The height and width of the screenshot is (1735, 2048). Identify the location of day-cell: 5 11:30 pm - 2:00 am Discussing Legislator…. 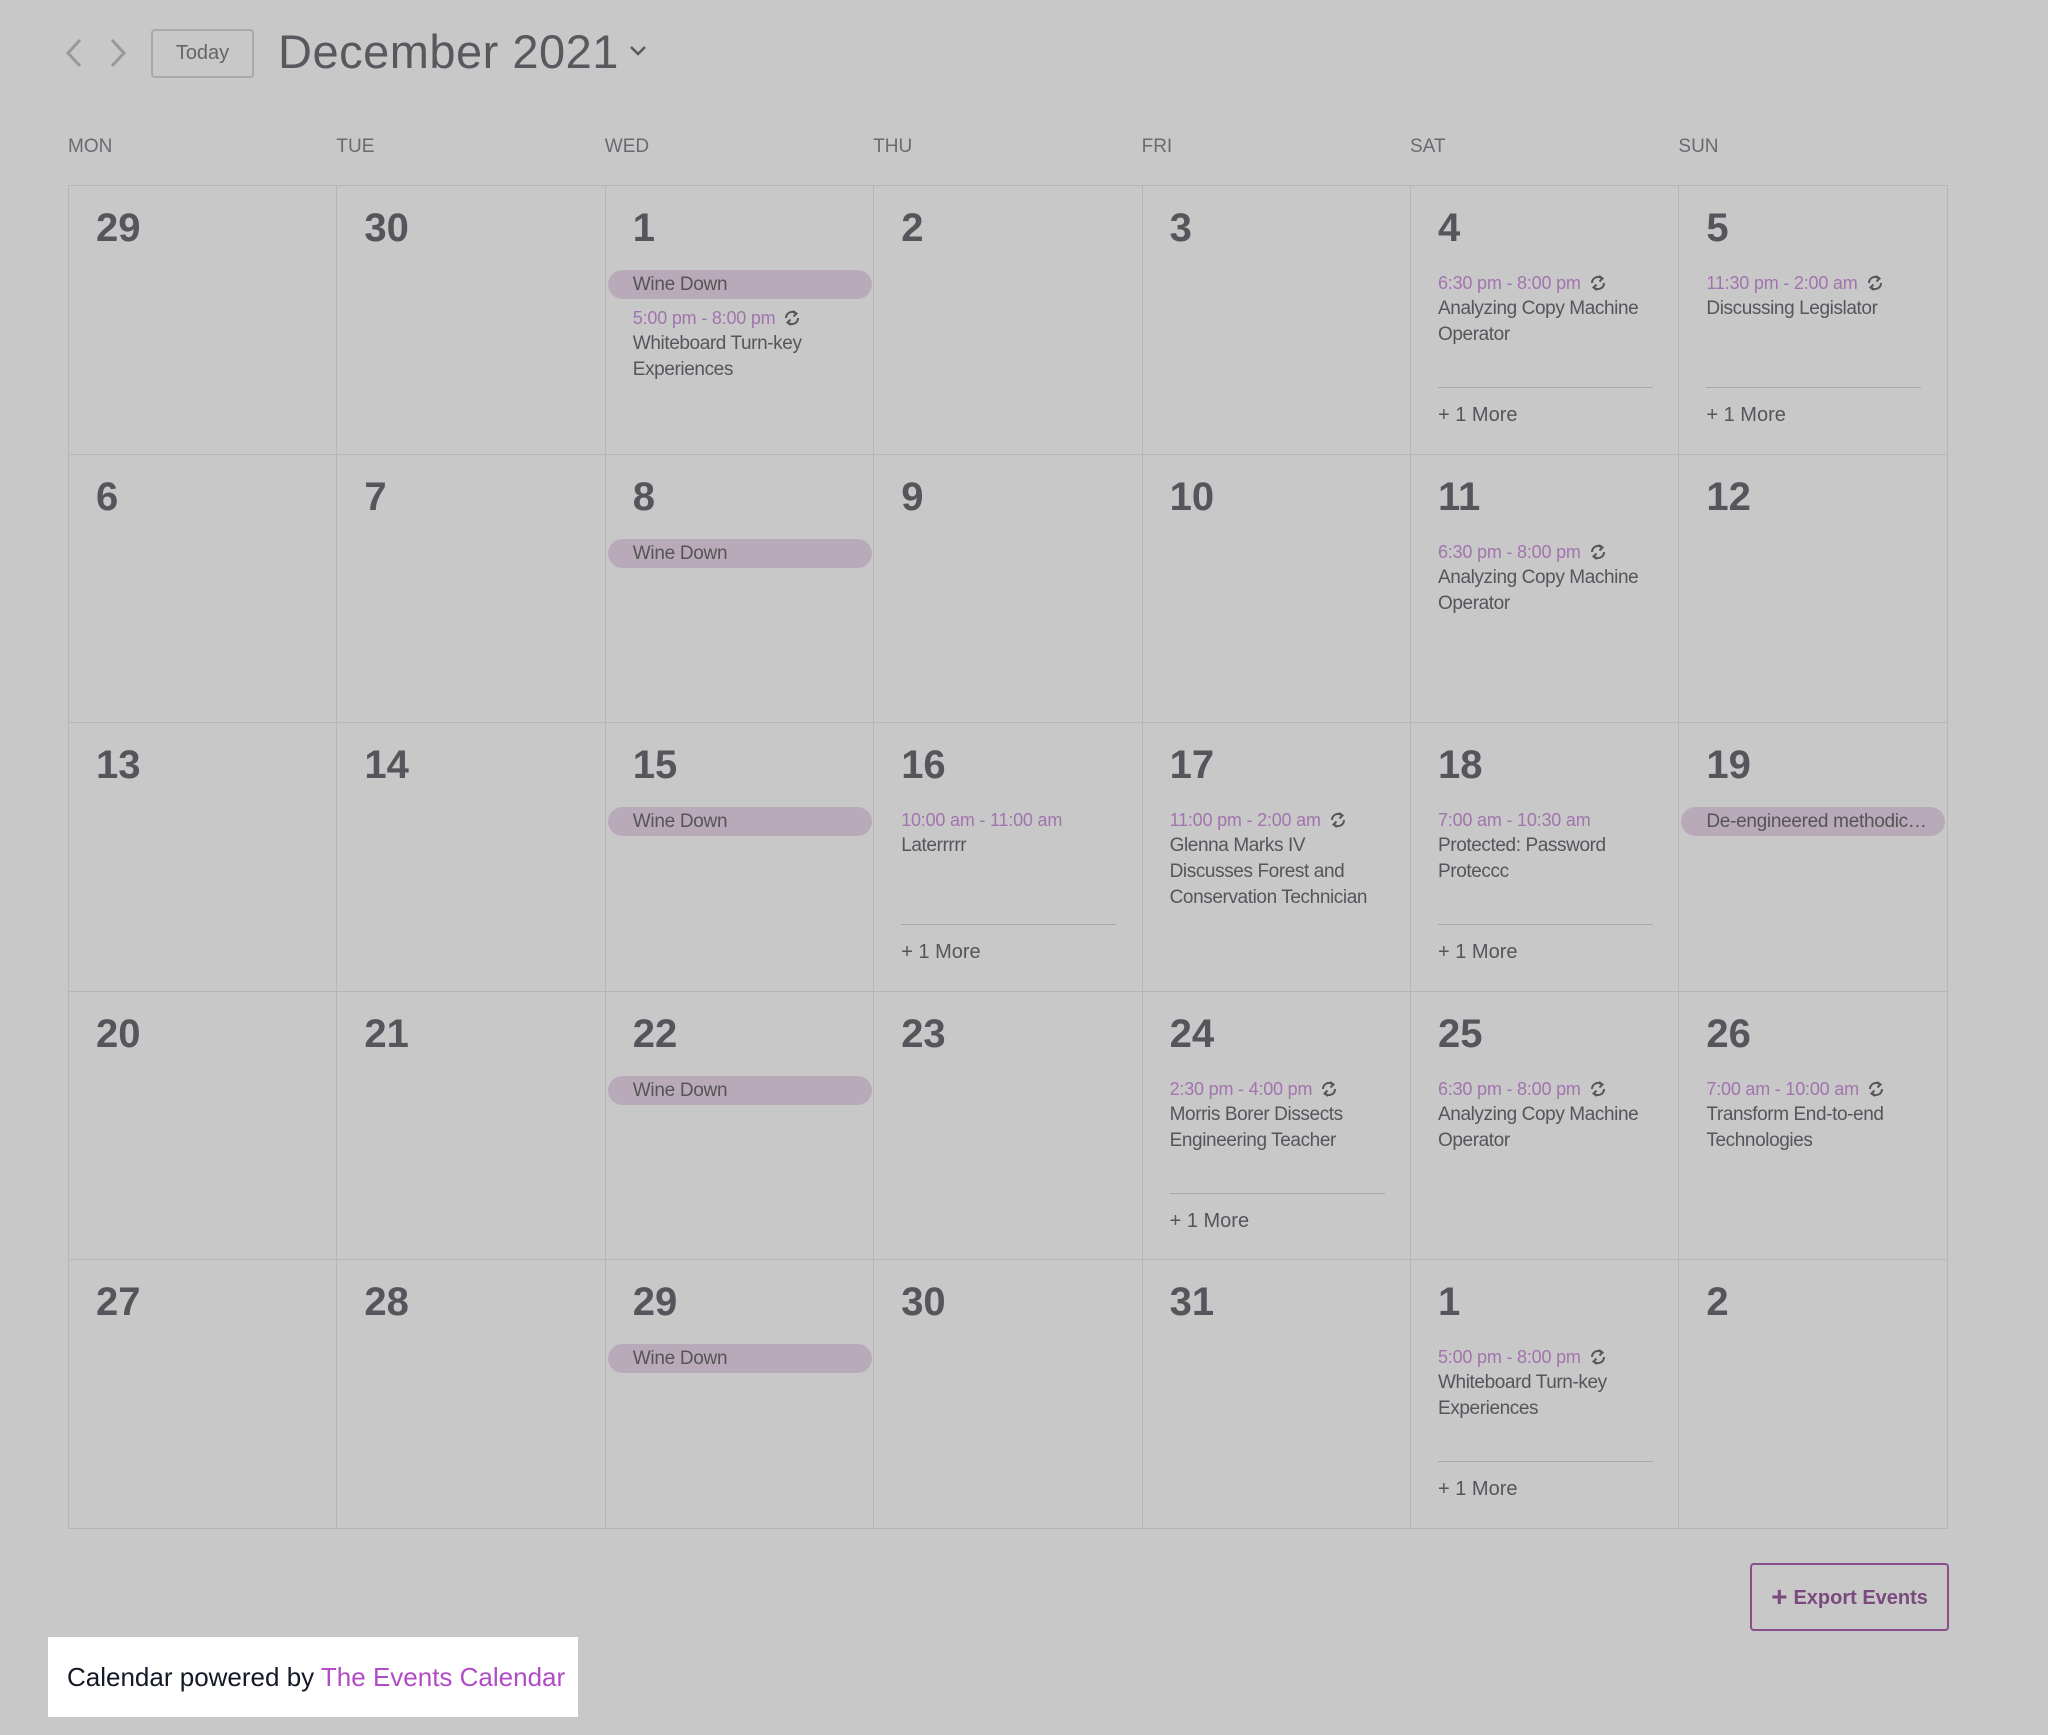
(1813, 320).